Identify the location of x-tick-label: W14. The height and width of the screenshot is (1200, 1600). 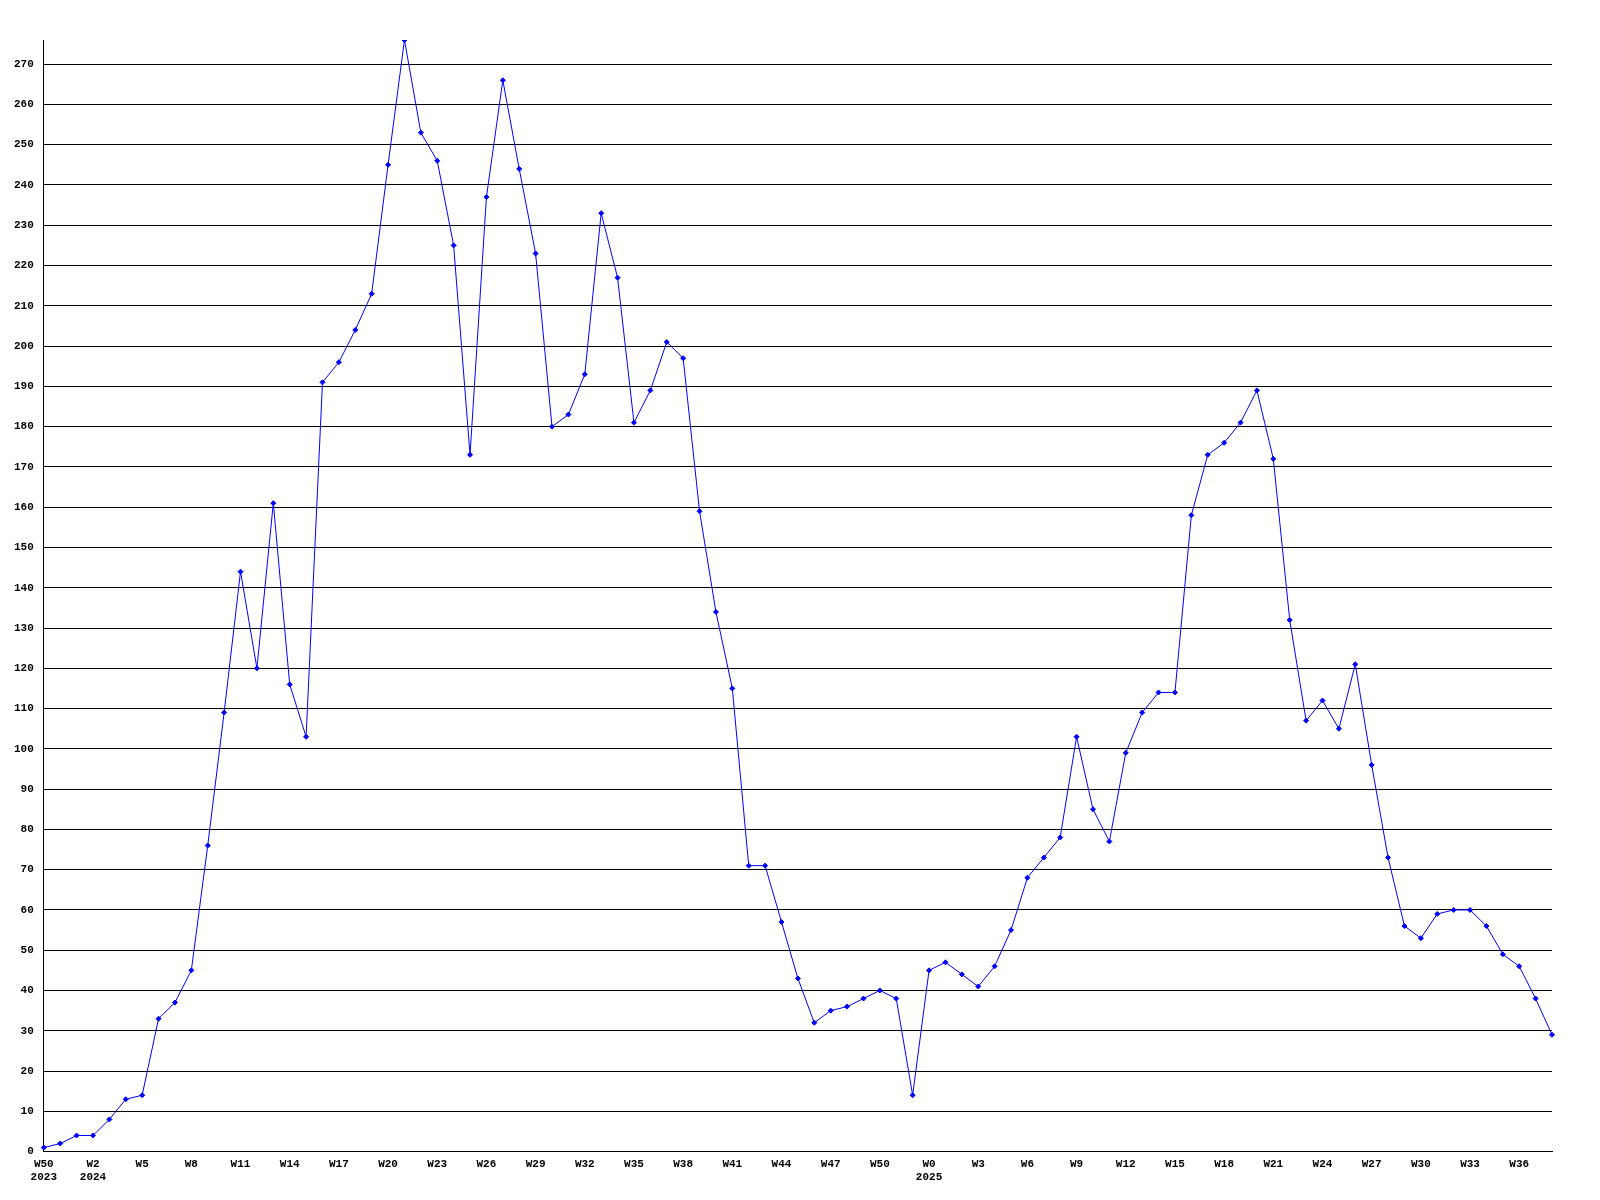
(289, 1163).